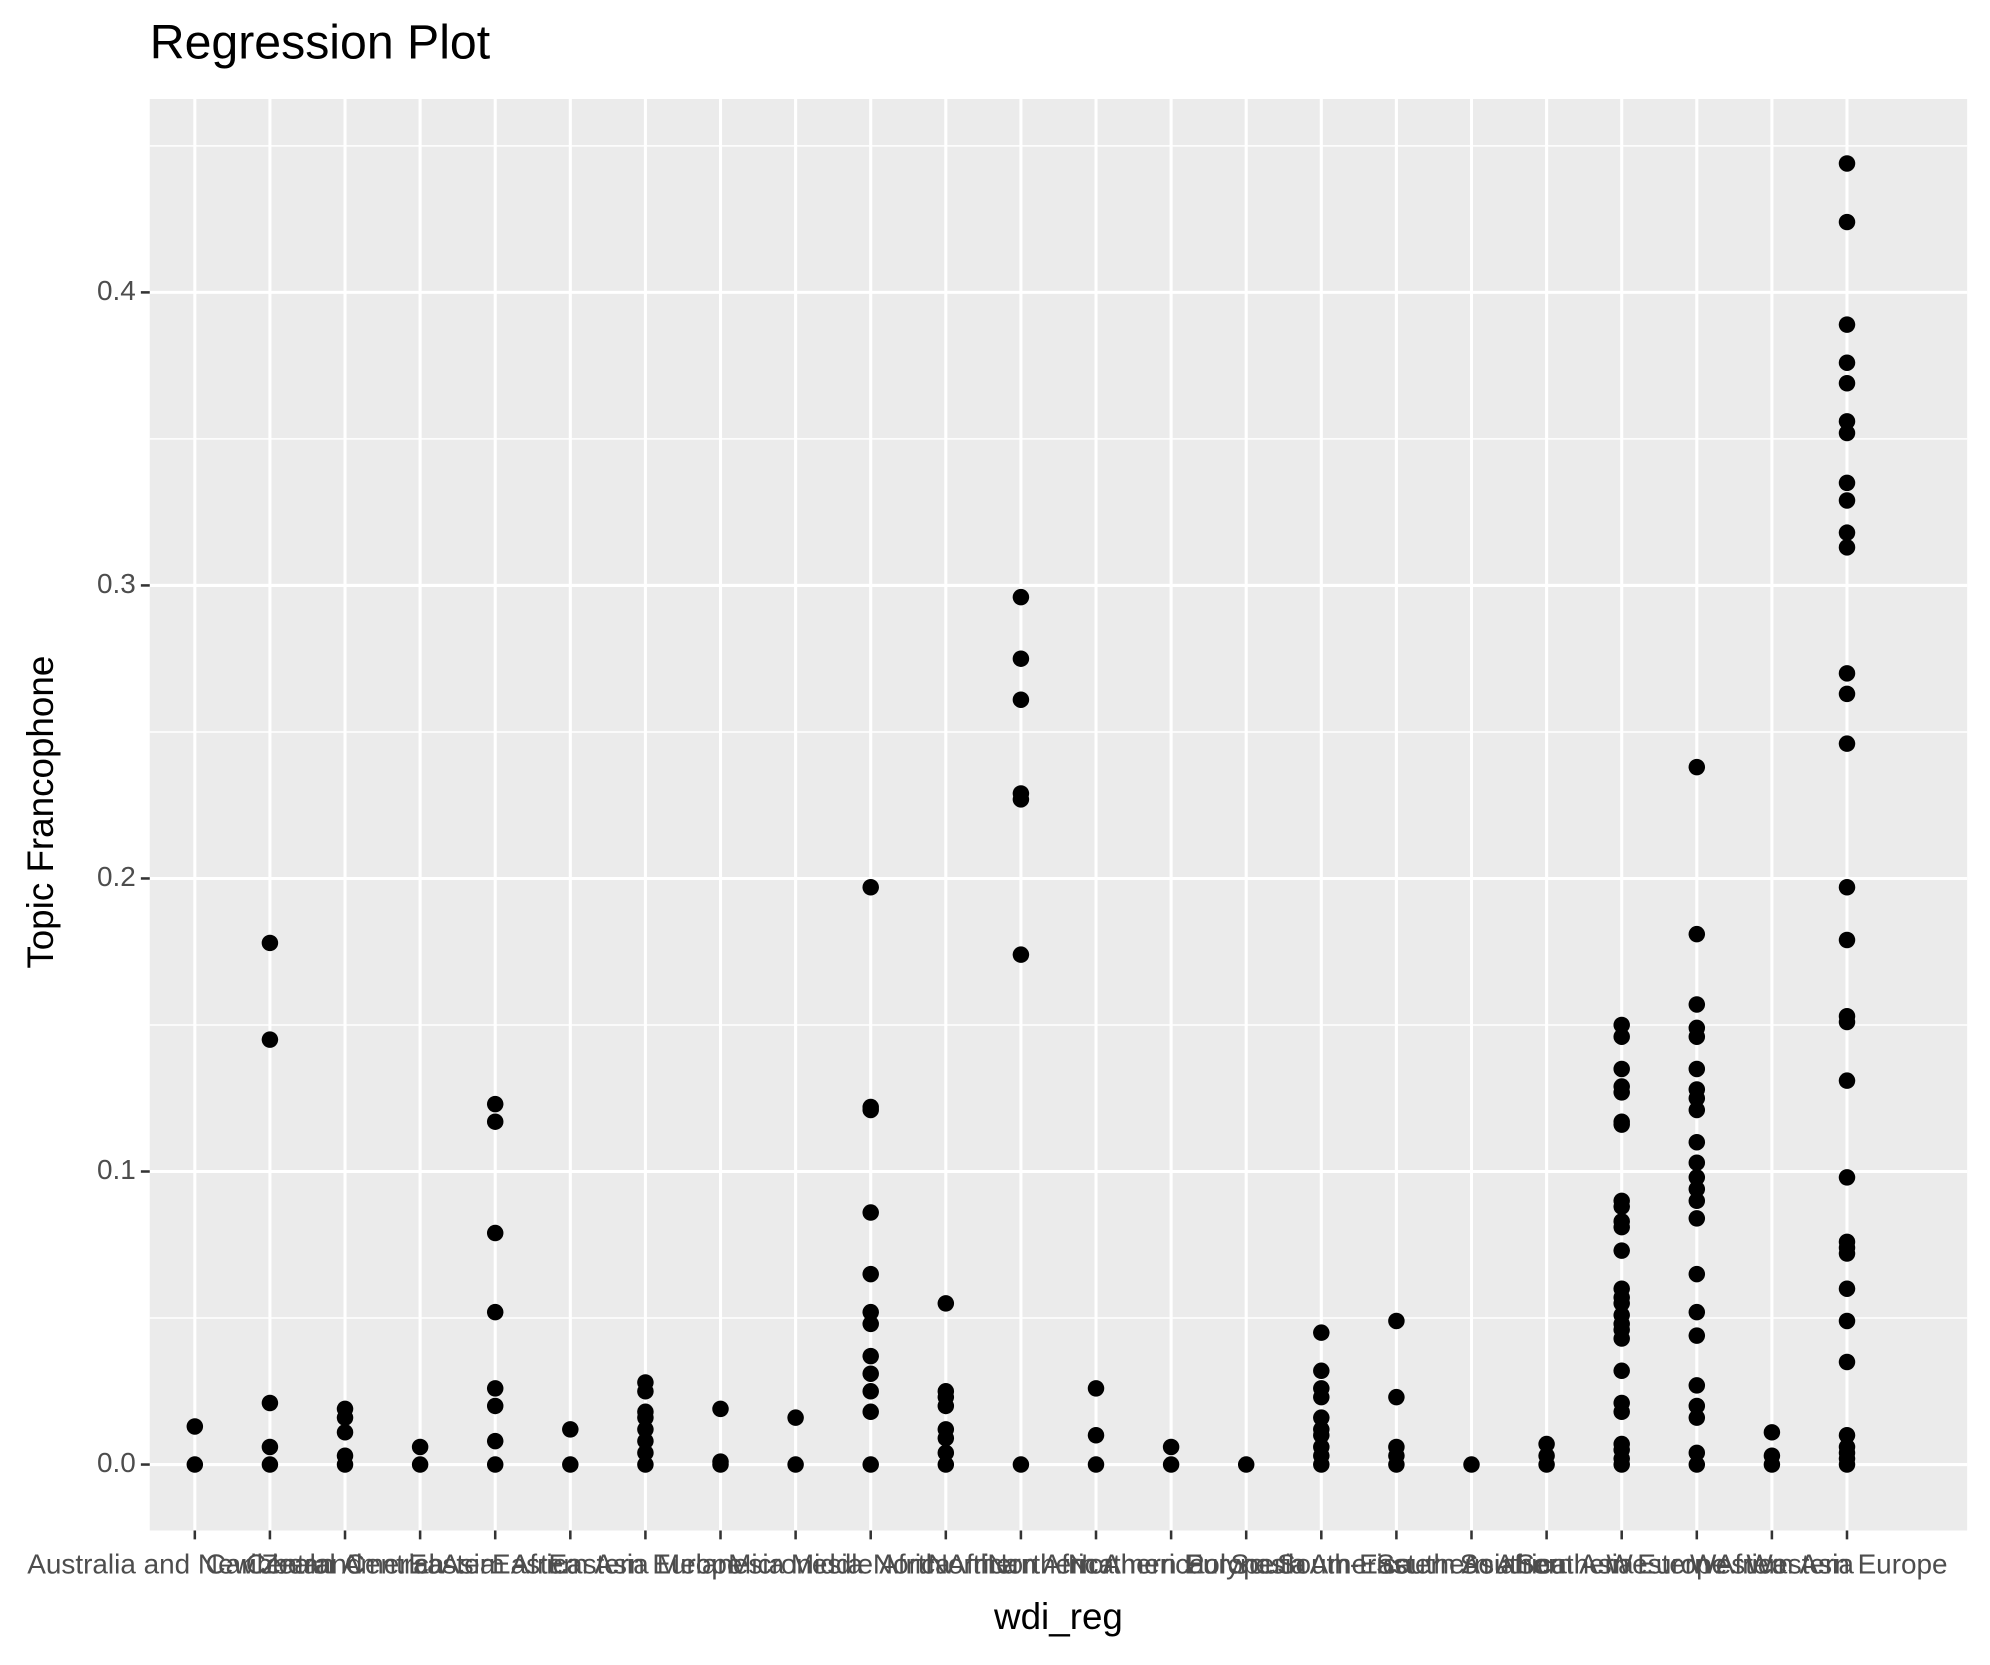 This screenshot has height=1665, width=1990. Describe the element at coordinates (320, 42) in the screenshot. I see `chart-title: Regression Plot` at that location.